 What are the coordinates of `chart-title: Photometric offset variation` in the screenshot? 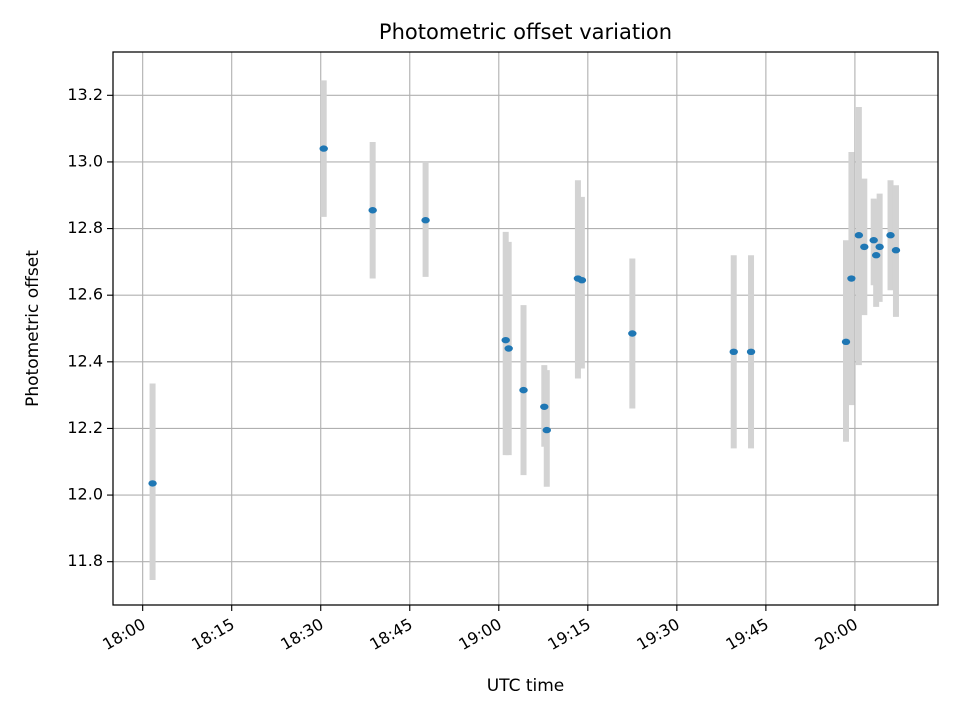 It's located at (525, 32).